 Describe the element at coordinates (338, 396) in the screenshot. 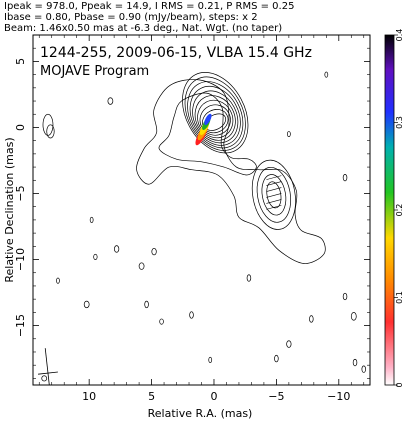

I see `x-tick-label: −10` at that location.